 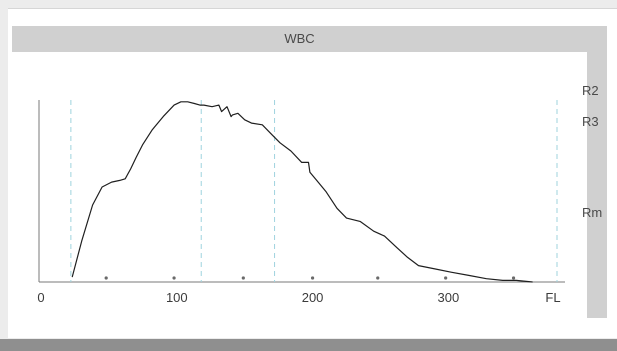 I want to click on r3-label: R3, so click(x=590, y=121).